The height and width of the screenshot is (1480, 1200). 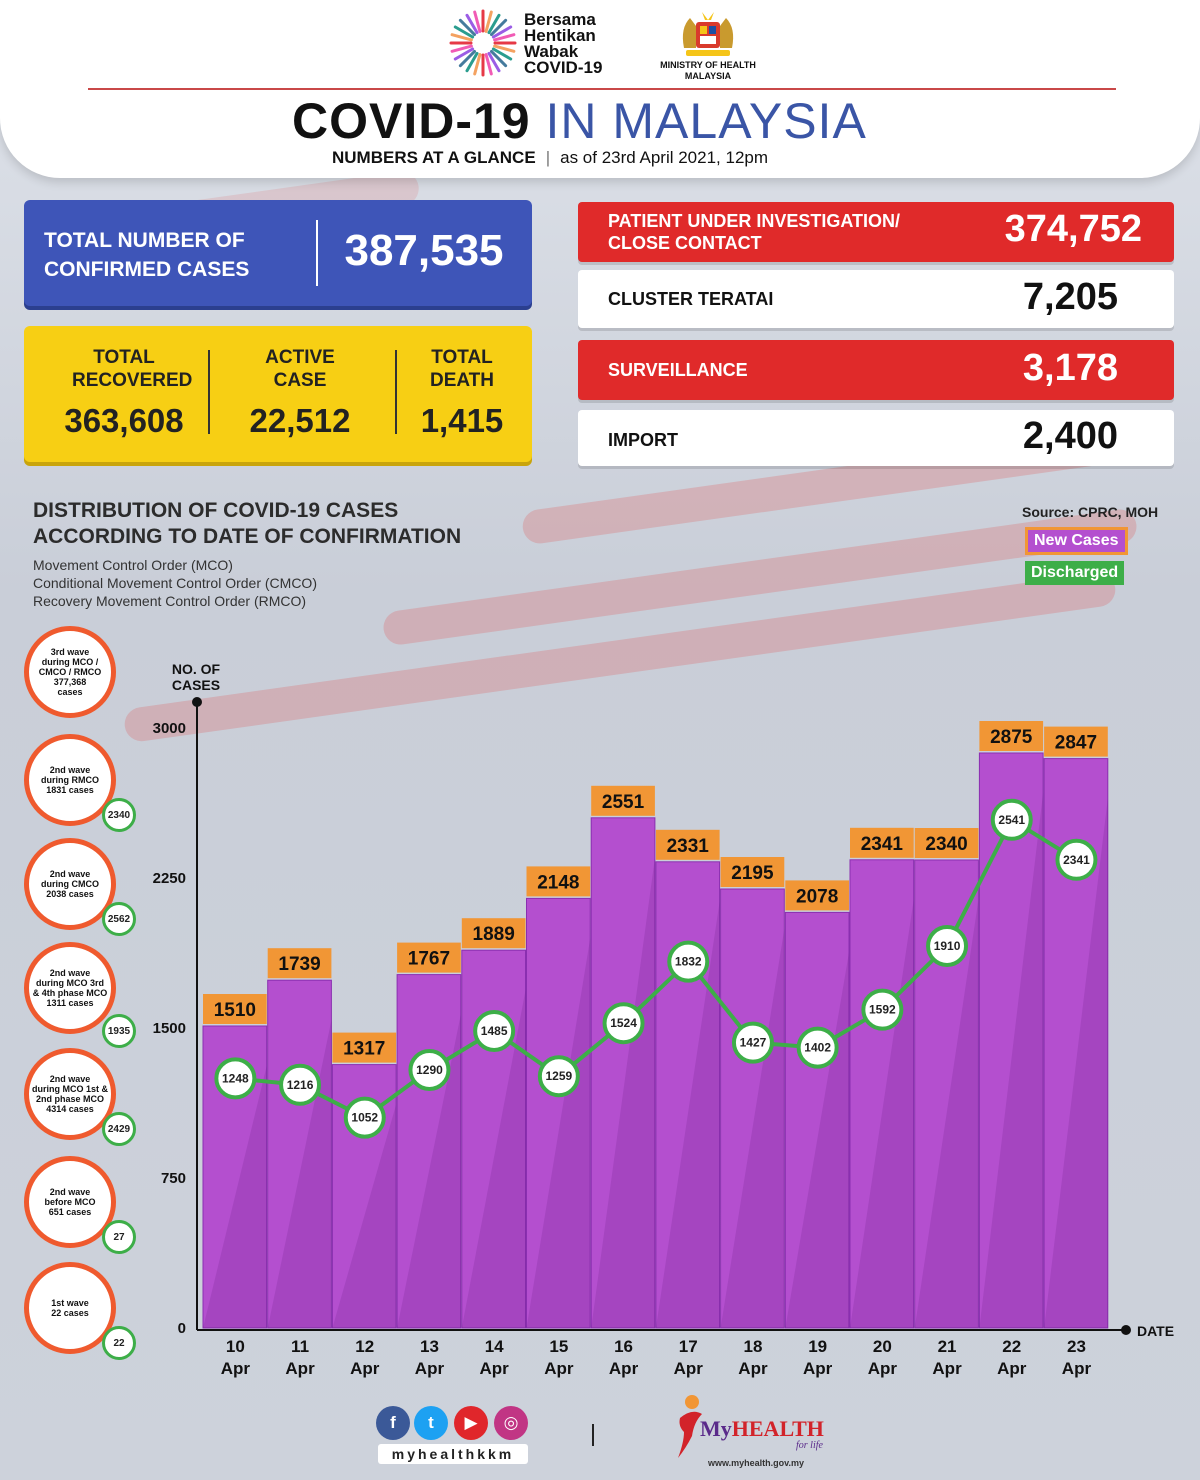 I want to click on legend-discharged: Discharged, so click(x=1075, y=573).